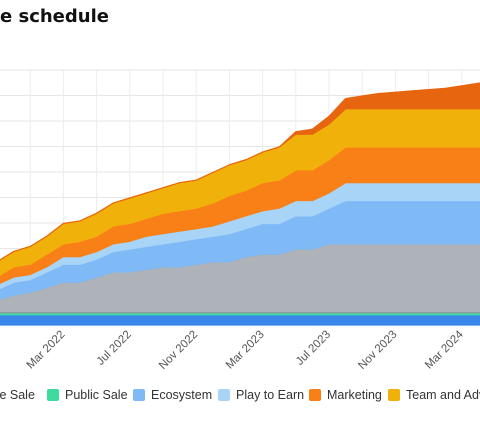 This screenshot has width=480, height=422. What do you see at coordinates (53, 395) in the screenshot?
I see `public-sale-swatch-icon` at bounding box center [53, 395].